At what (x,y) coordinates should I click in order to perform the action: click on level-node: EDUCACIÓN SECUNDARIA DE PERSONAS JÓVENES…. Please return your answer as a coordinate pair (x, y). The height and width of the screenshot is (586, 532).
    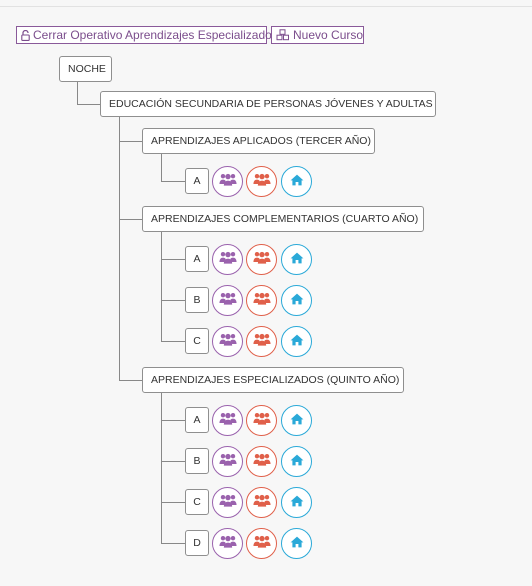
    Looking at the image, I should click on (268, 104).